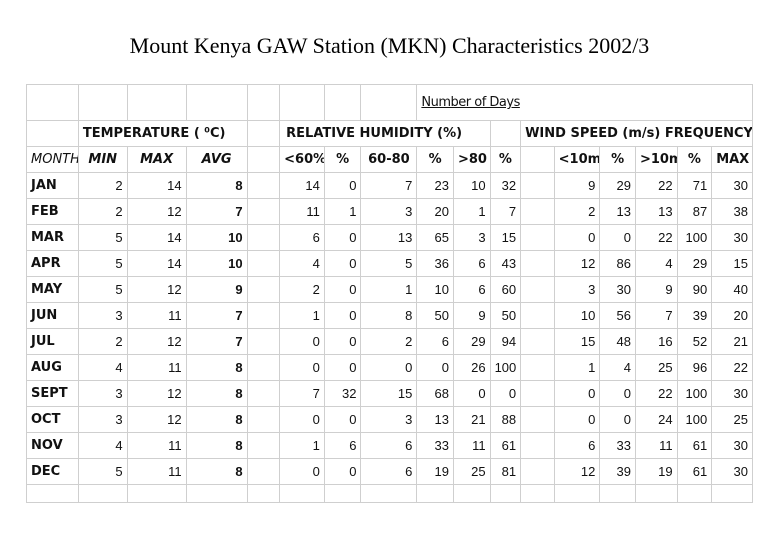 The image size is (779, 540). Describe the element at coordinates (732, 263) in the screenshot. I see `cell-ws-max: 15` at that location.